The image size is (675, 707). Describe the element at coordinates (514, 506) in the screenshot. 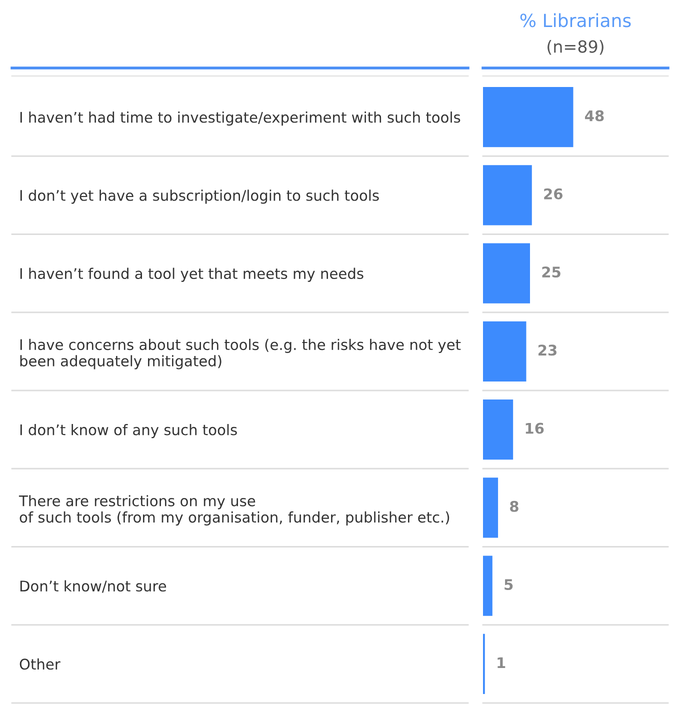

I see `data-label: 8` at that location.